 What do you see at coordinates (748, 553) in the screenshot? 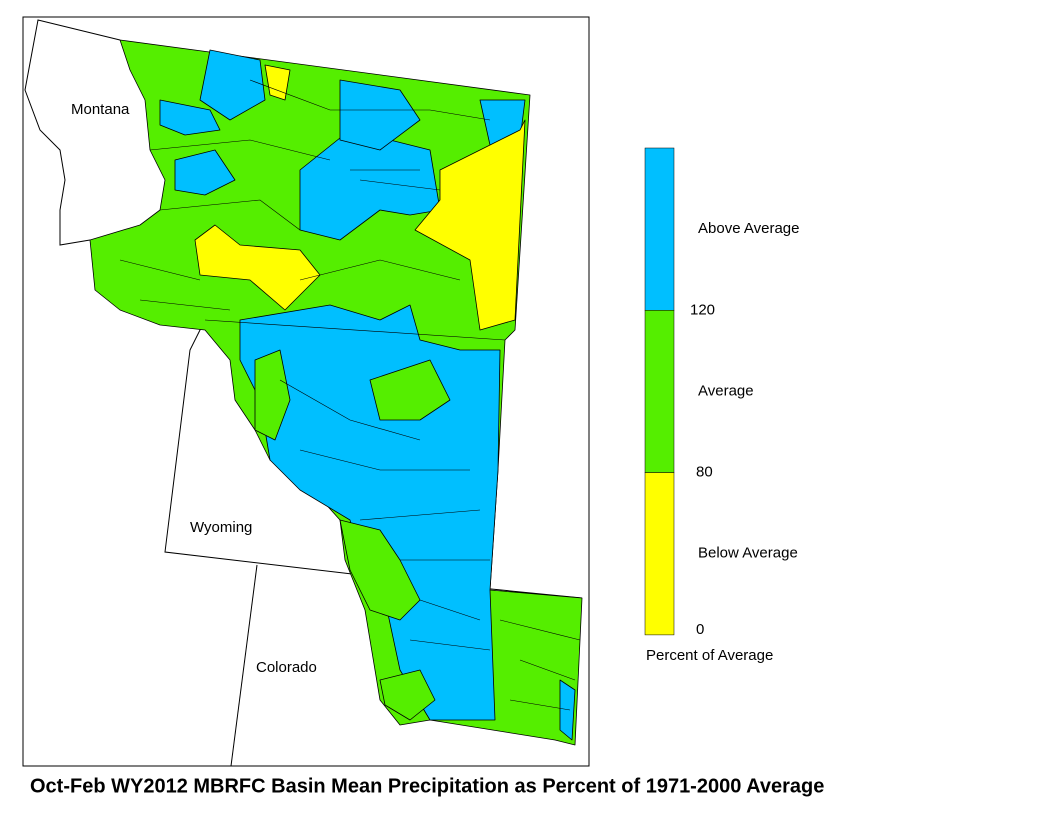
I see `legend-label: Below Average` at bounding box center [748, 553].